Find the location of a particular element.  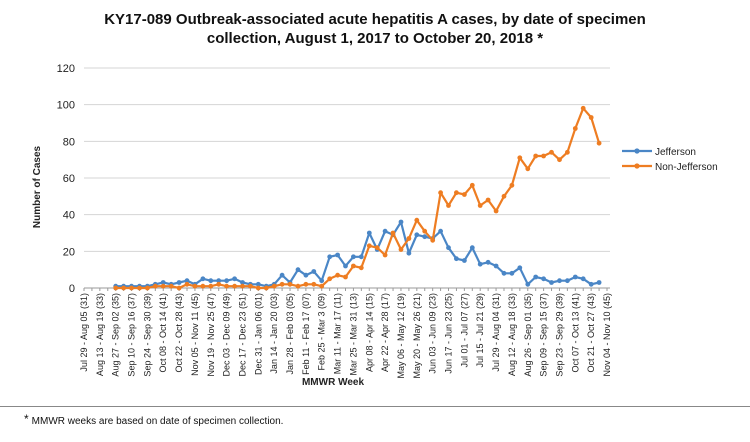

y-axis-tick-labels: 0 20 40 60 80 100 120 is located at coordinates (66, 179).